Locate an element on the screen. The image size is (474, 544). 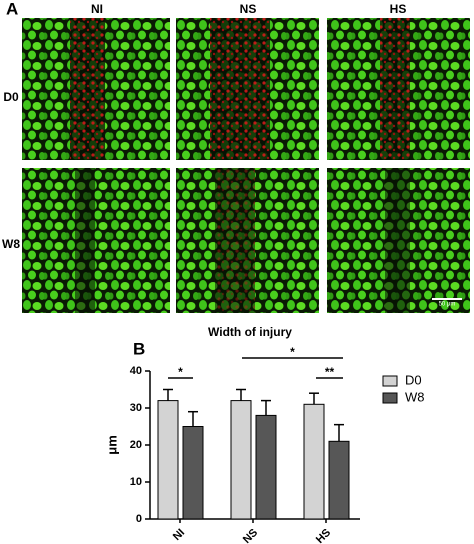
x-tick-label: HS is located at coordinates (323, 535).